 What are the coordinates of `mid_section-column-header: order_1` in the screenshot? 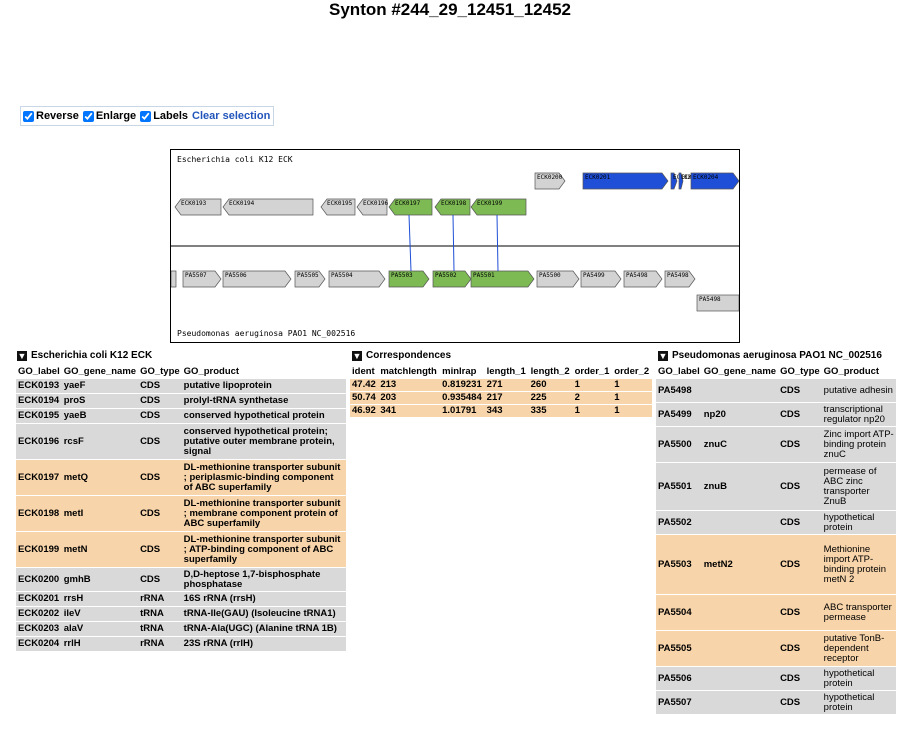 It's located at (592, 371).